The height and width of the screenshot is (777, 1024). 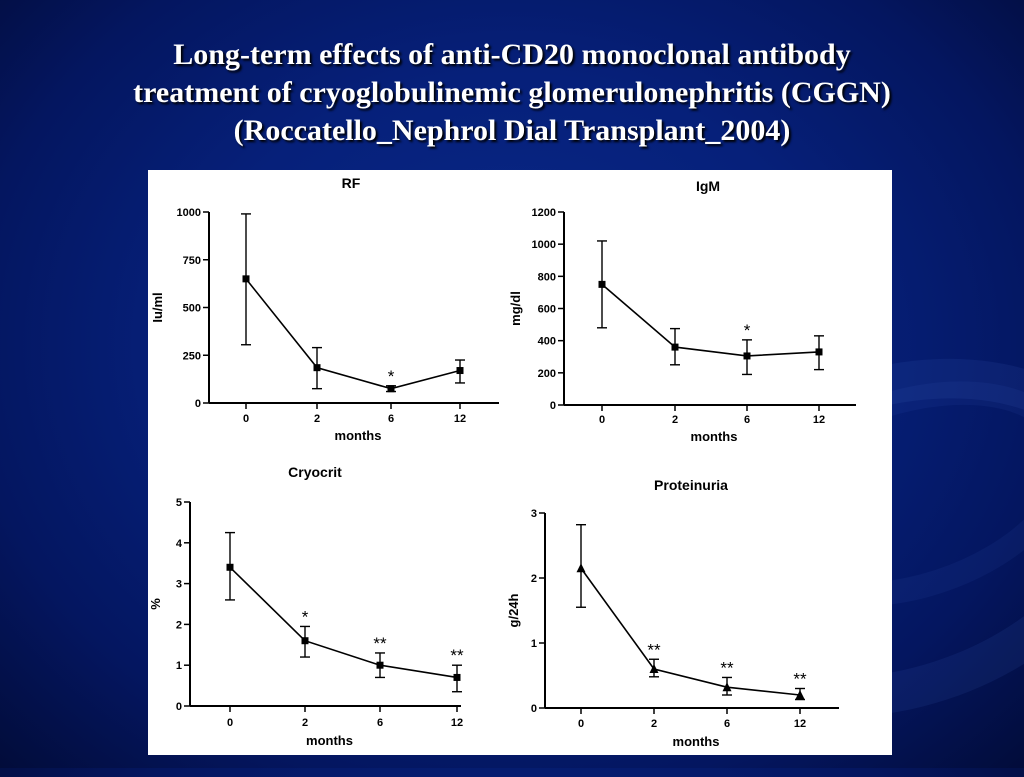 I want to click on chart-rf: RF 0 250 500 750 1000 0 2 6 12 months Iu/ml *, so click(x=324, y=309).